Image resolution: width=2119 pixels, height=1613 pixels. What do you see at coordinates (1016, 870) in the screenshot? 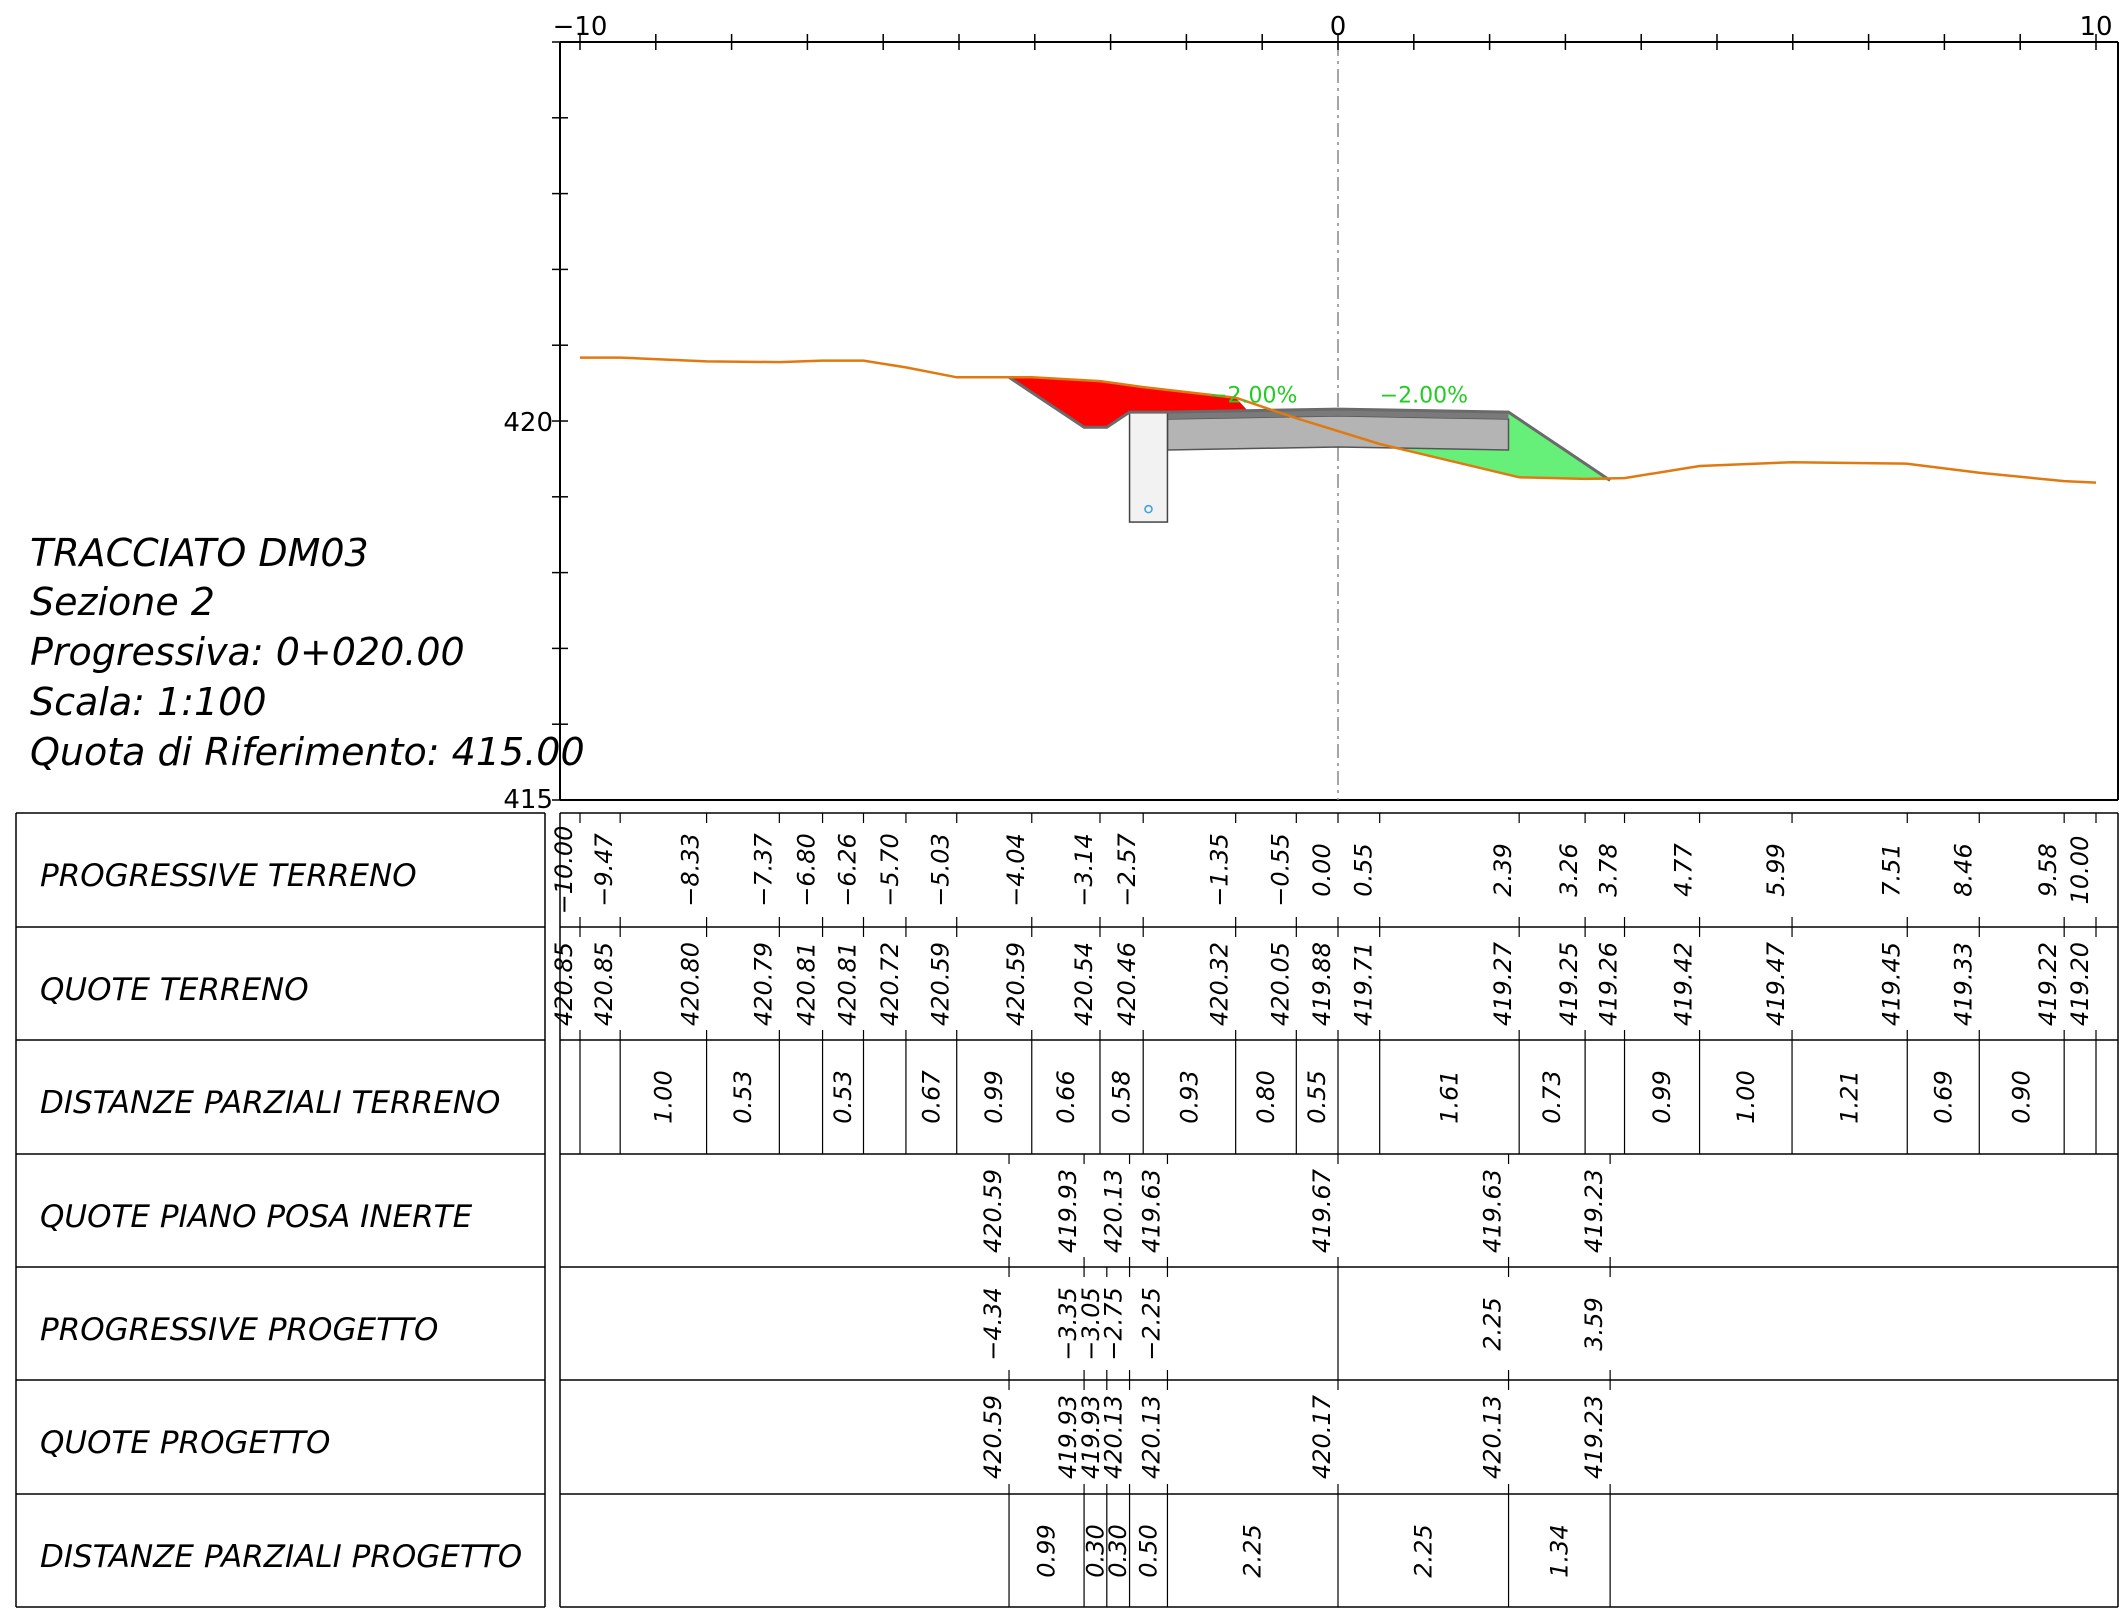
I see `progressive-terreno-value: −4.04` at bounding box center [1016, 870].